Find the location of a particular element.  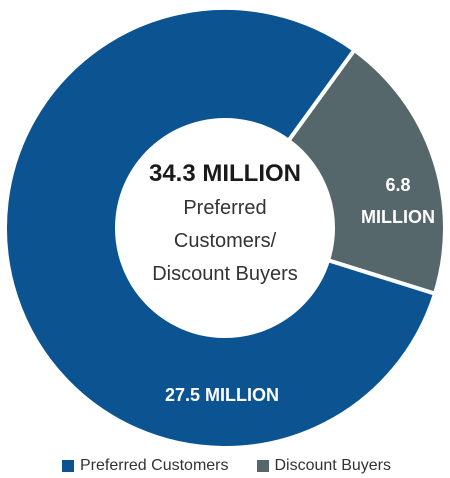

legend-label-preferred: Preferred Customers is located at coordinates (154, 465).